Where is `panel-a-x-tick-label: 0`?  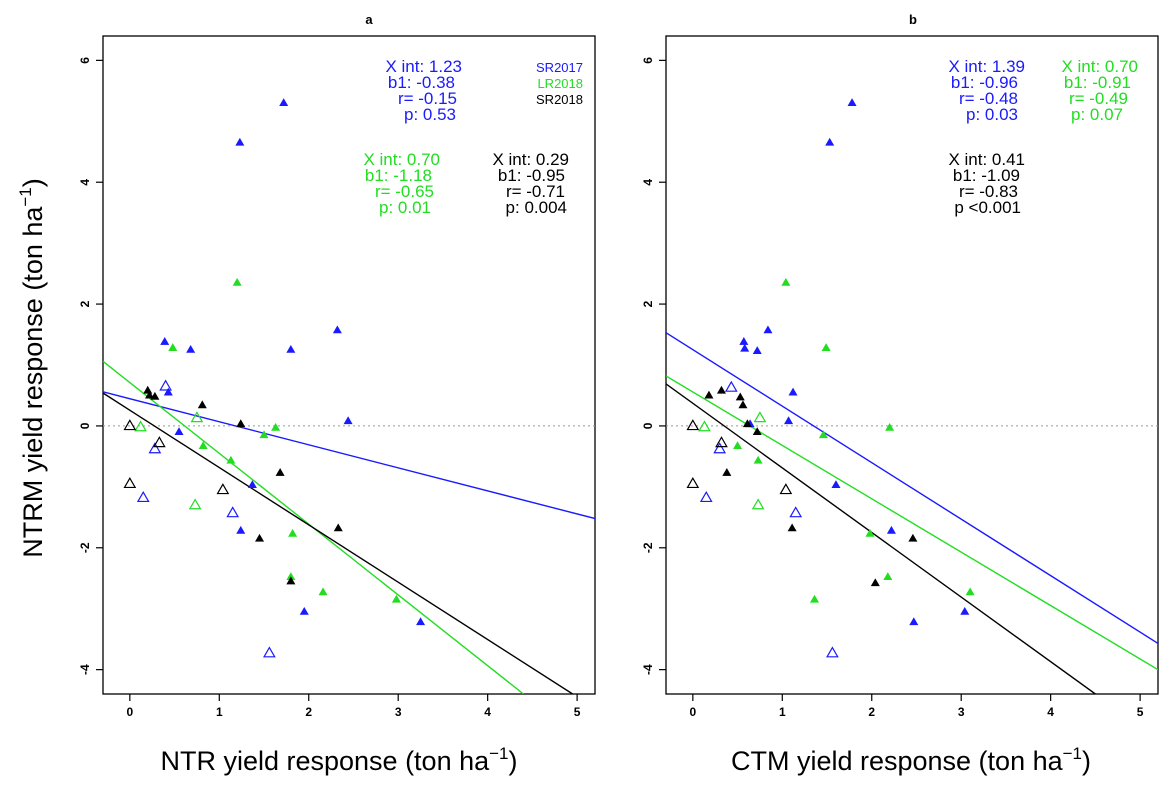
panel-a-x-tick-label: 0 is located at coordinates (129, 712).